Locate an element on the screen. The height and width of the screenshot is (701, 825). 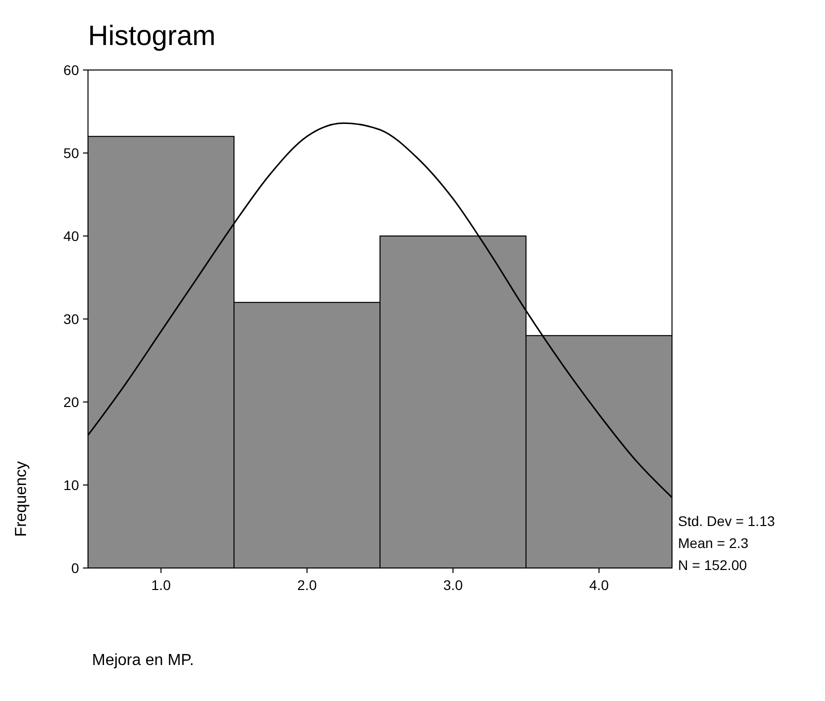
text: N = 152.00 is located at coordinates (713, 565).